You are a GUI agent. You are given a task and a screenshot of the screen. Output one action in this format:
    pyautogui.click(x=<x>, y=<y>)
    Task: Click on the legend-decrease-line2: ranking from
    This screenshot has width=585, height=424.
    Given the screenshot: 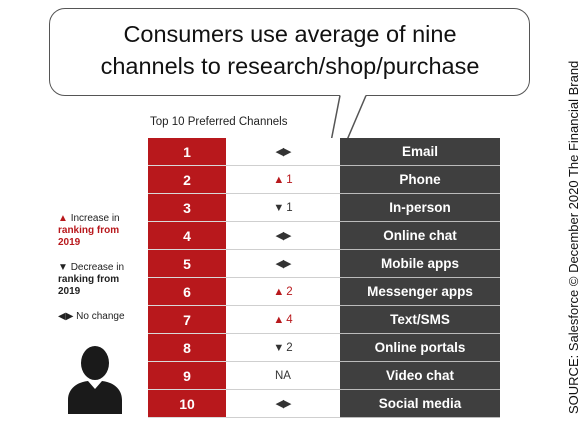 What is the action you would take?
    pyautogui.click(x=89, y=279)
    